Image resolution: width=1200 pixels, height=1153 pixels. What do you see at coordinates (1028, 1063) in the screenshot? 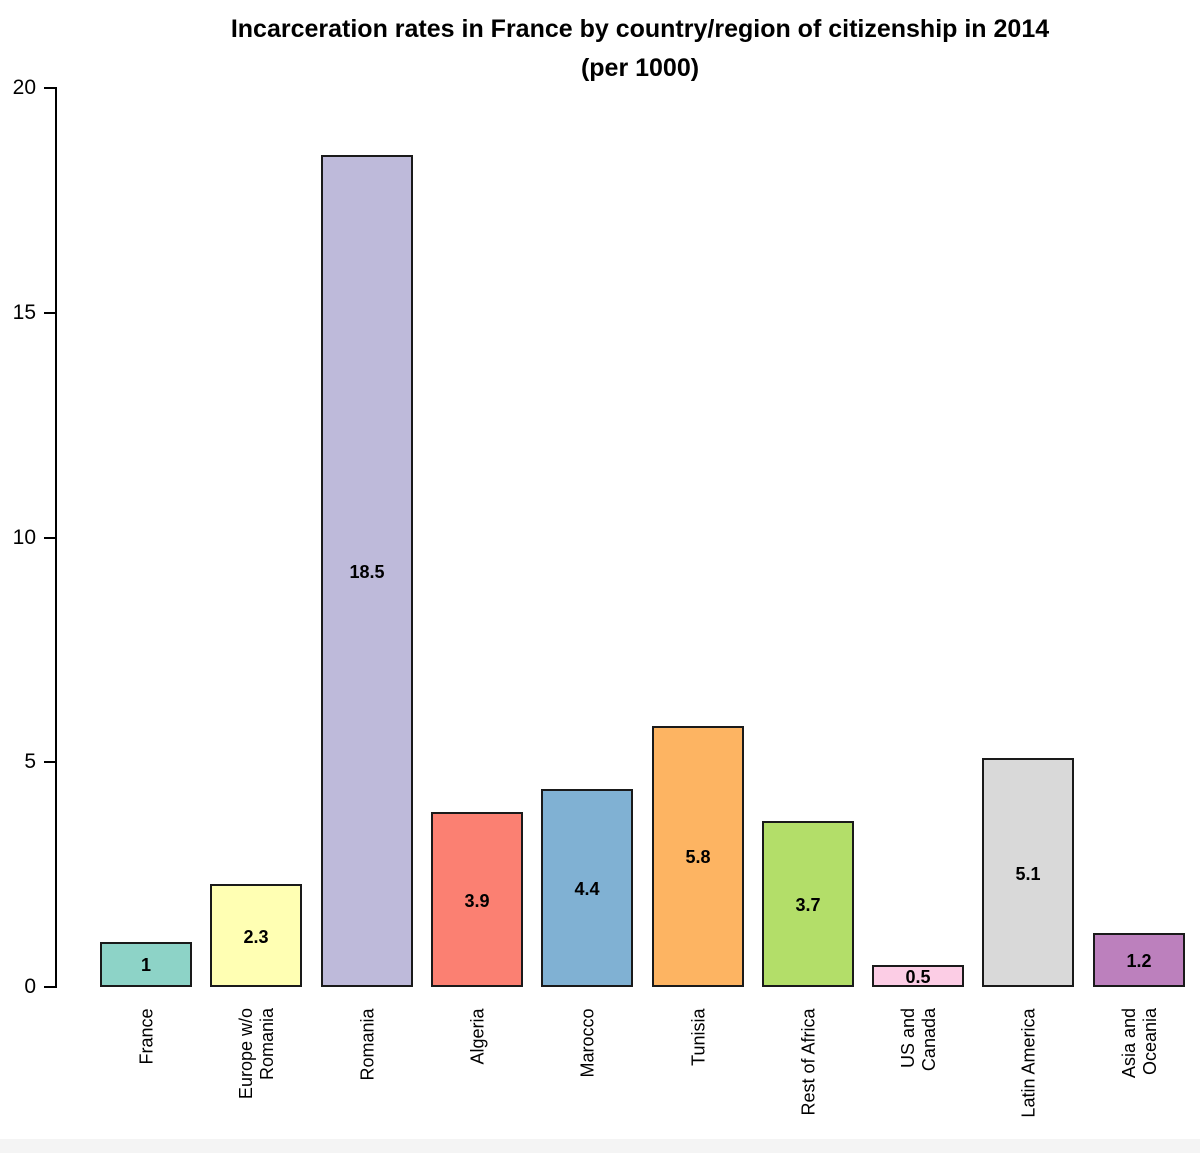
I see `x-tick-label: Latin America` at bounding box center [1028, 1063].